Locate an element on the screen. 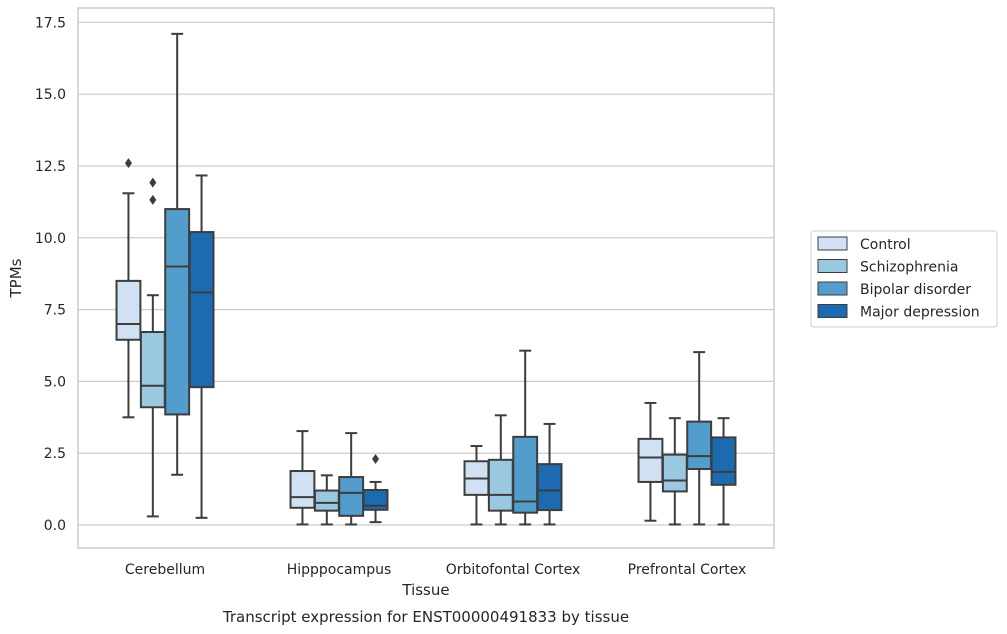 This screenshot has width=1007, height=634. legend-label: Schizophrenia is located at coordinates (909, 268).